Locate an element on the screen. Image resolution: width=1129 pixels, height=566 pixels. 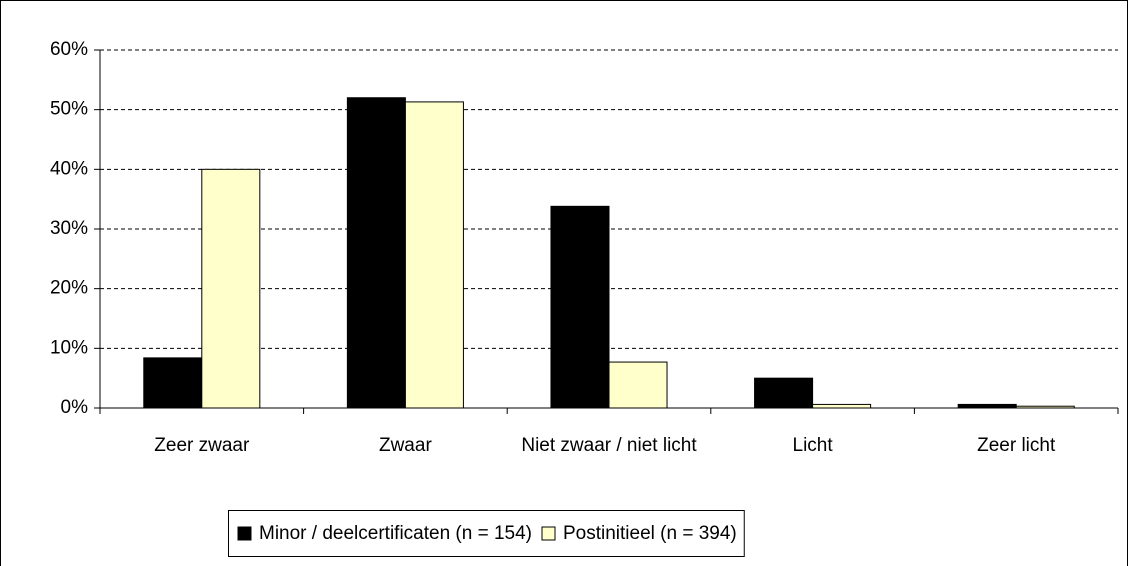
legend-box is located at coordinates (486, 533).